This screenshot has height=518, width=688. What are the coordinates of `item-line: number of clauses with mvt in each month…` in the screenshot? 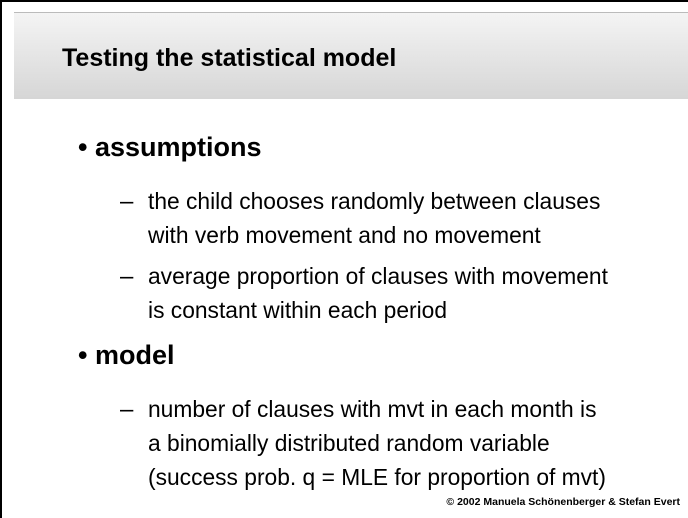 It's located at (372, 409).